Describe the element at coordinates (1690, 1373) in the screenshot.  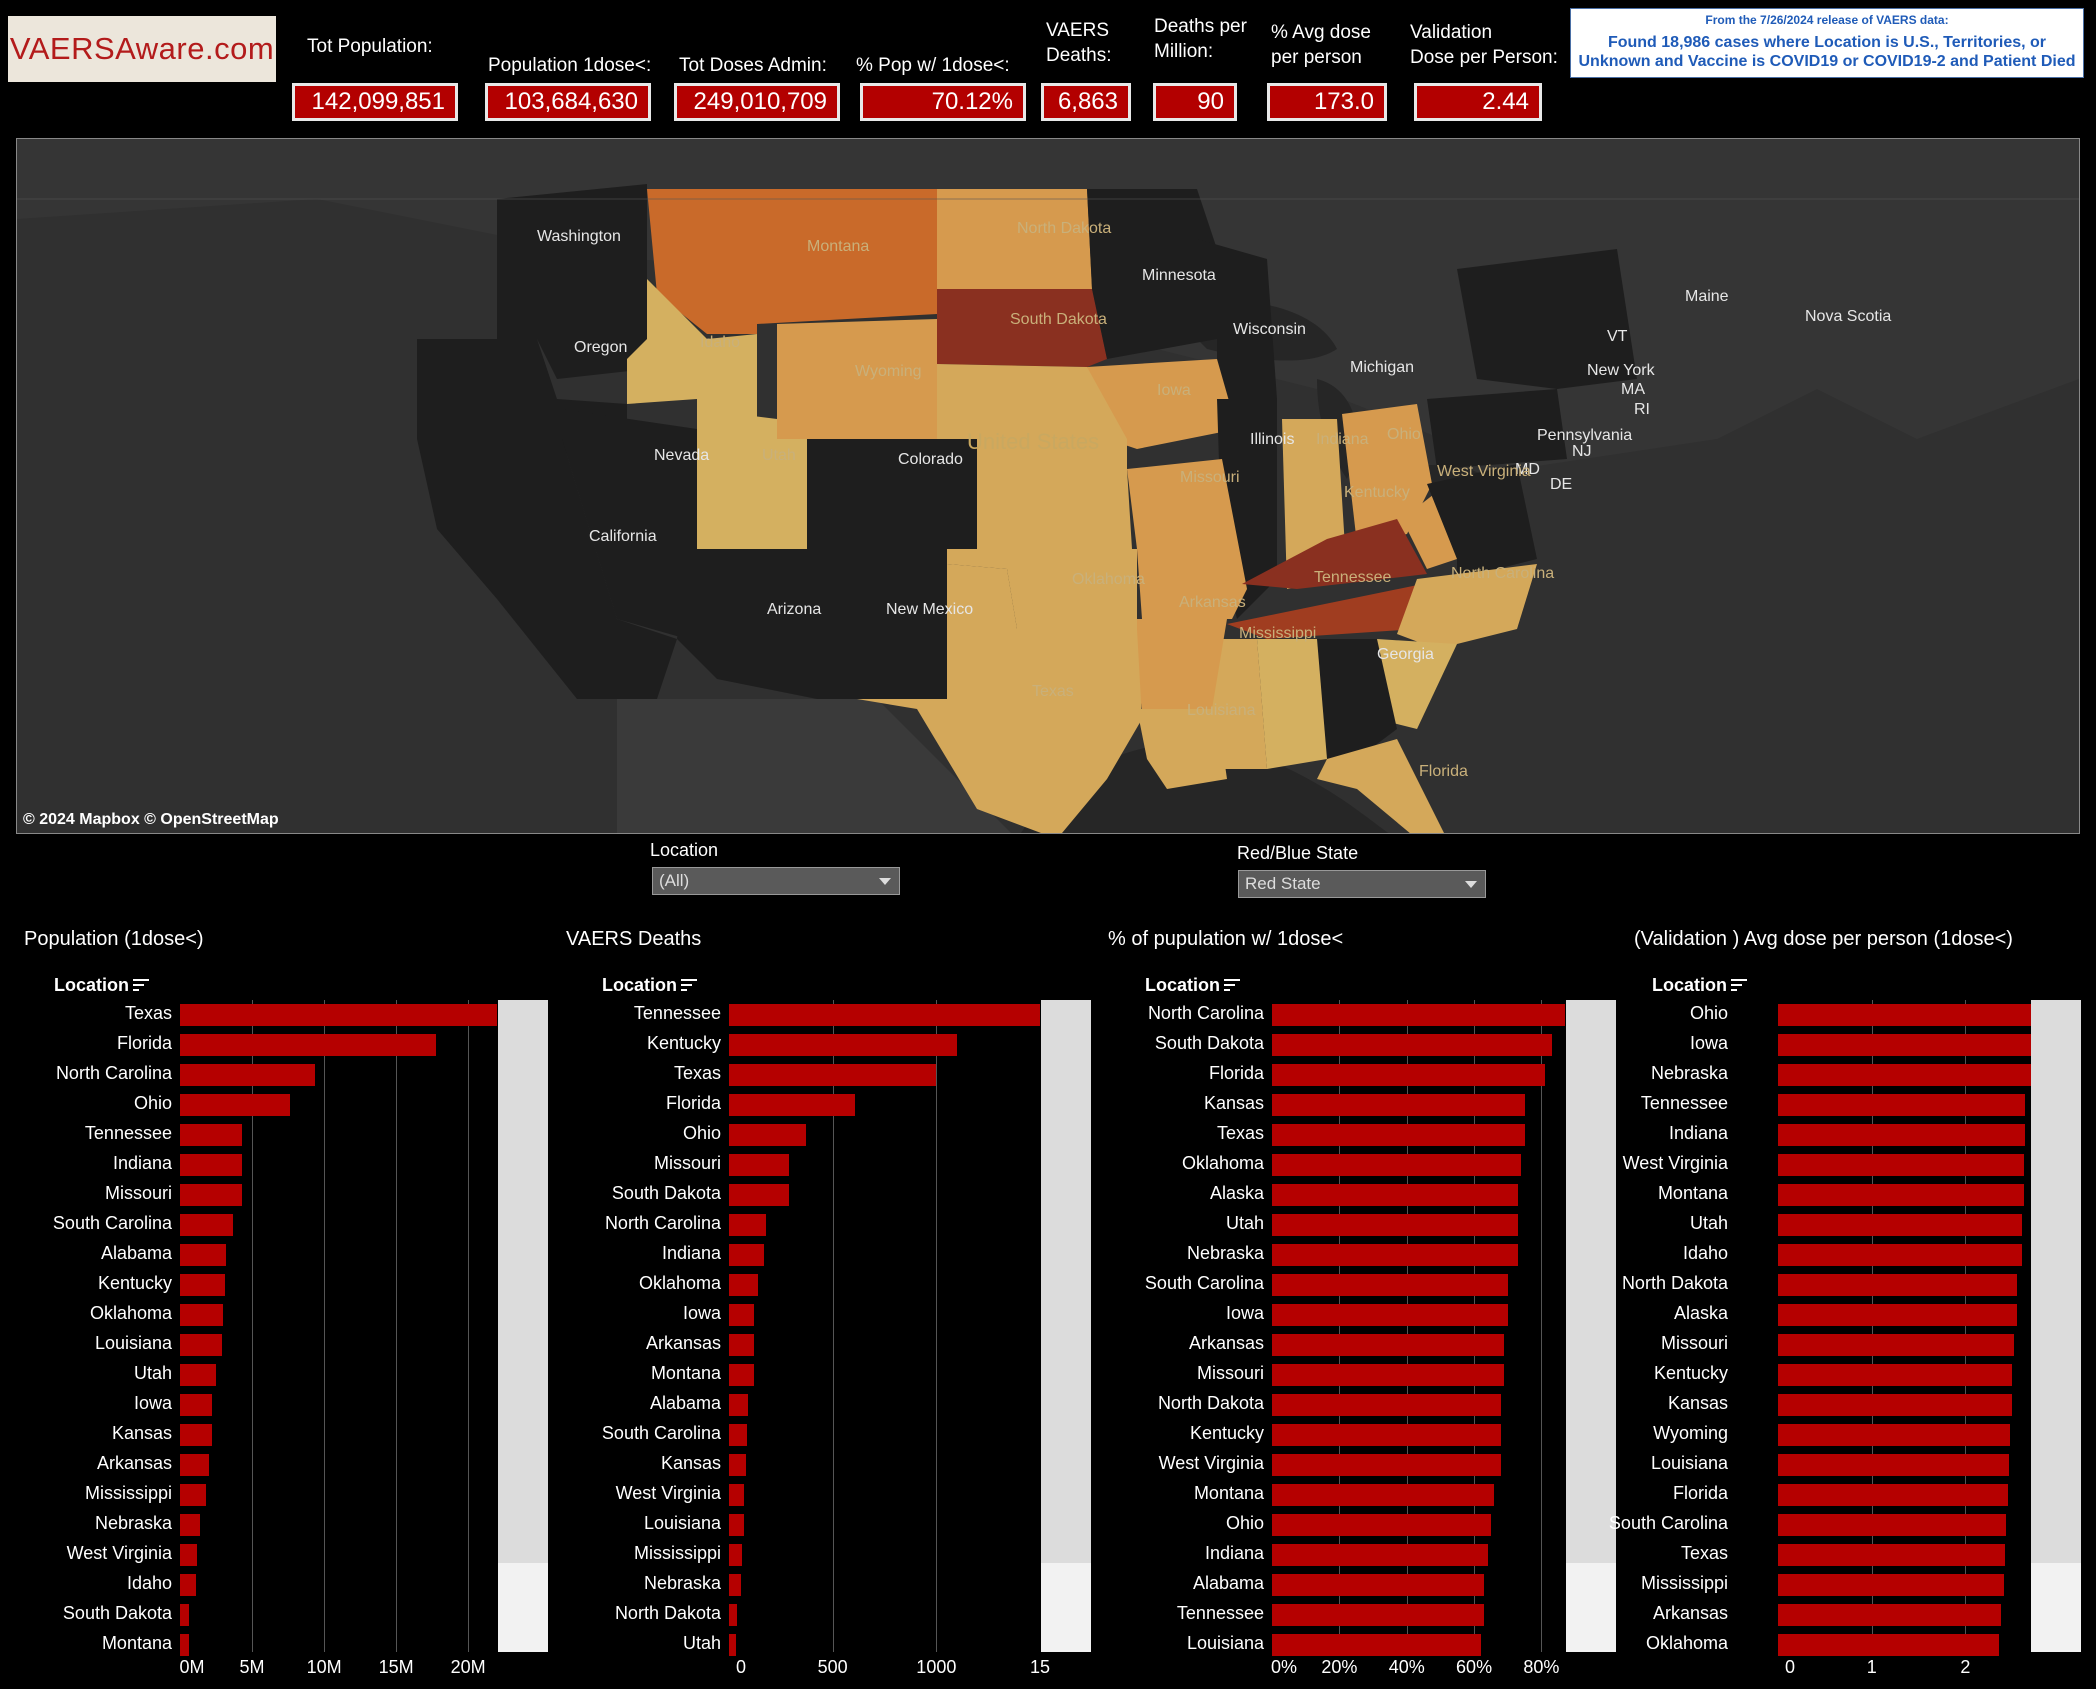
I see `bar-category-label: Kentucky` at that location.